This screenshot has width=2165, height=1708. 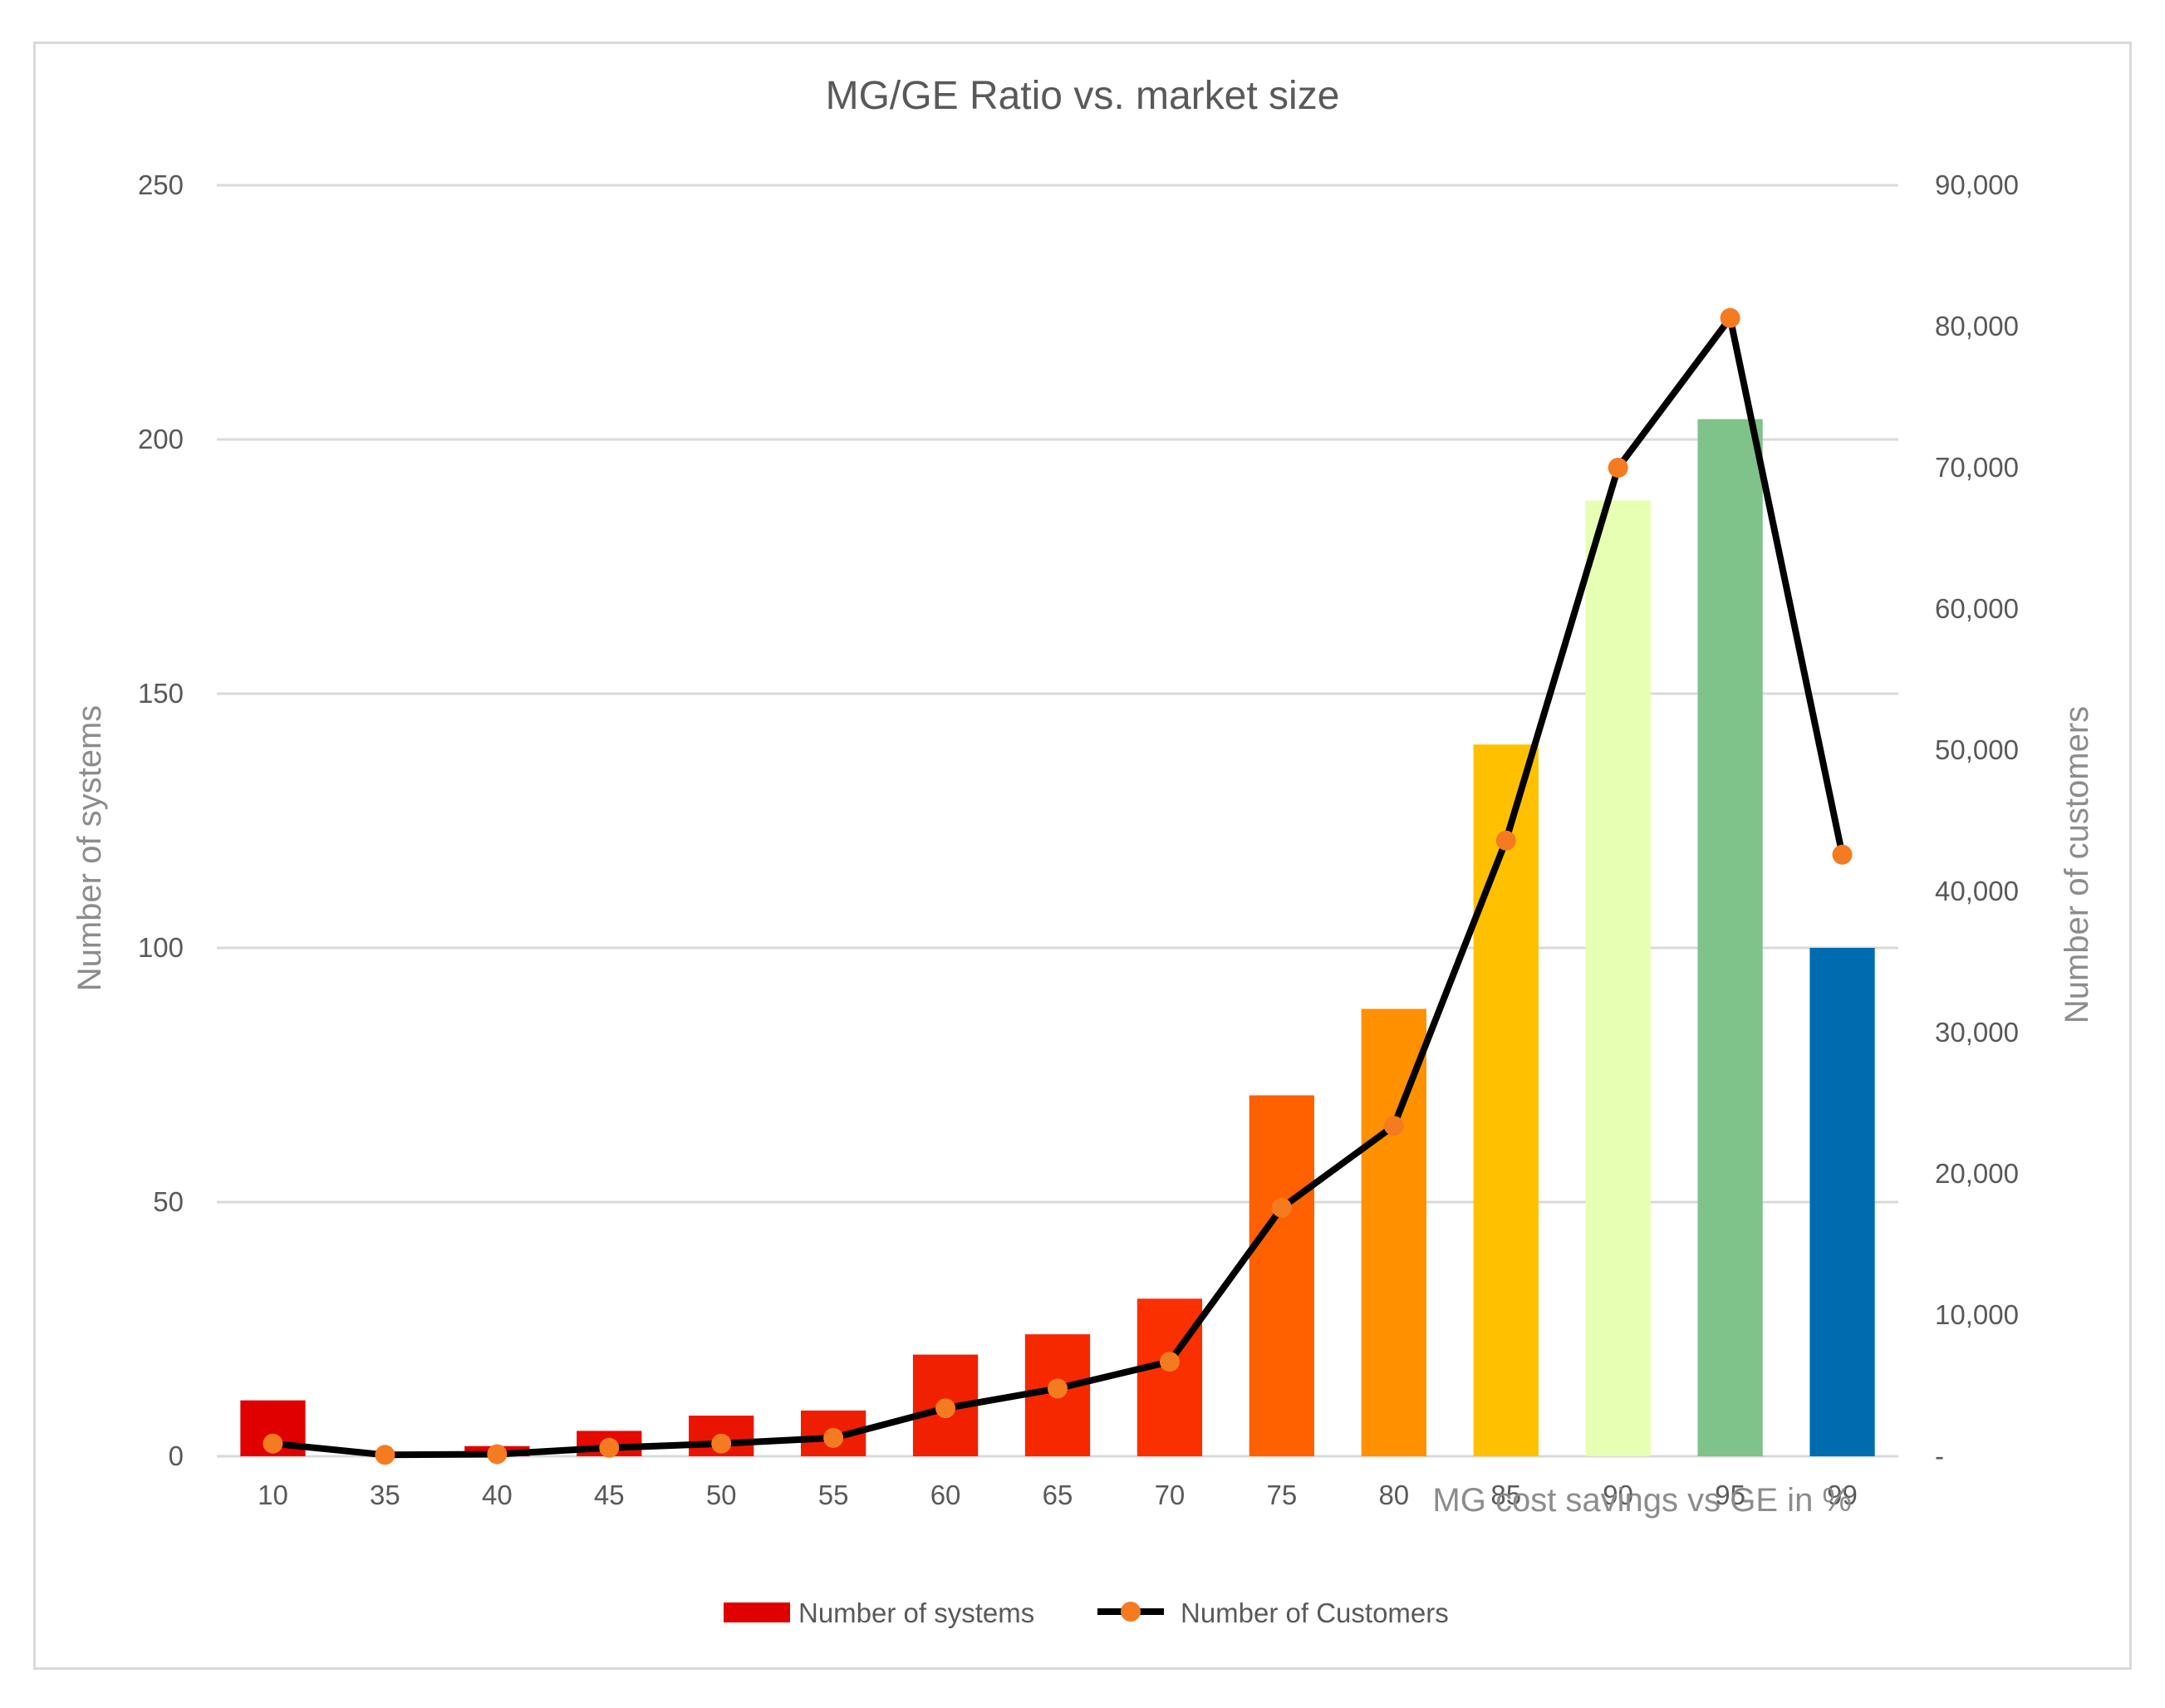 What do you see at coordinates (1977, 468) in the screenshot?
I see `y-right-tick-label: 70,000` at bounding box center [1977, 468].